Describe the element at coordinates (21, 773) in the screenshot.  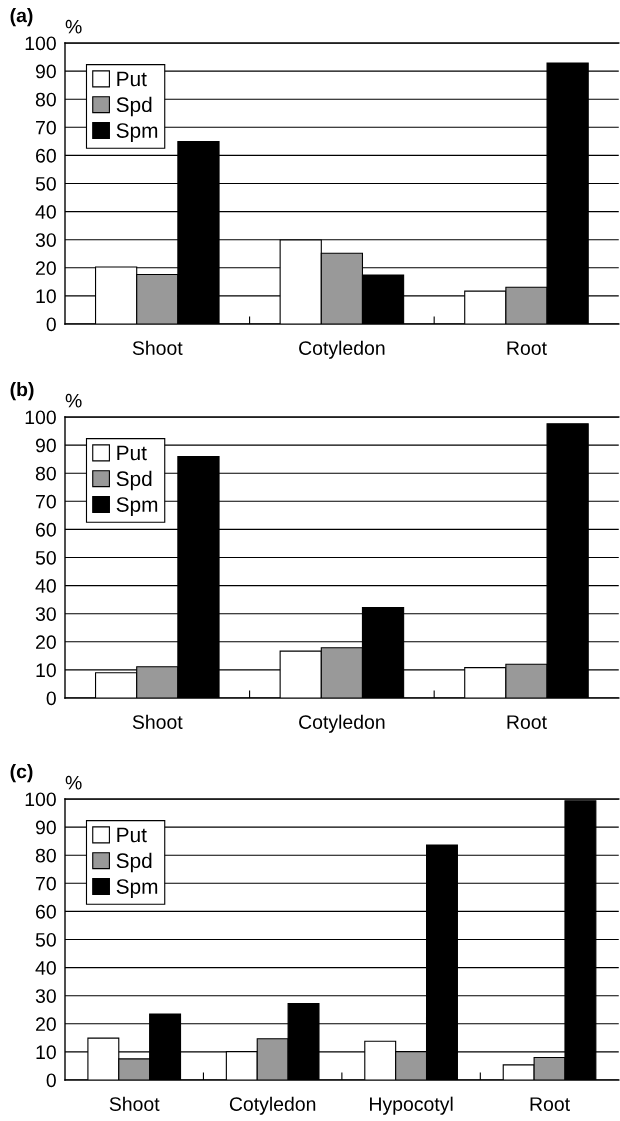
I see `chart-title: (c)` at that location.